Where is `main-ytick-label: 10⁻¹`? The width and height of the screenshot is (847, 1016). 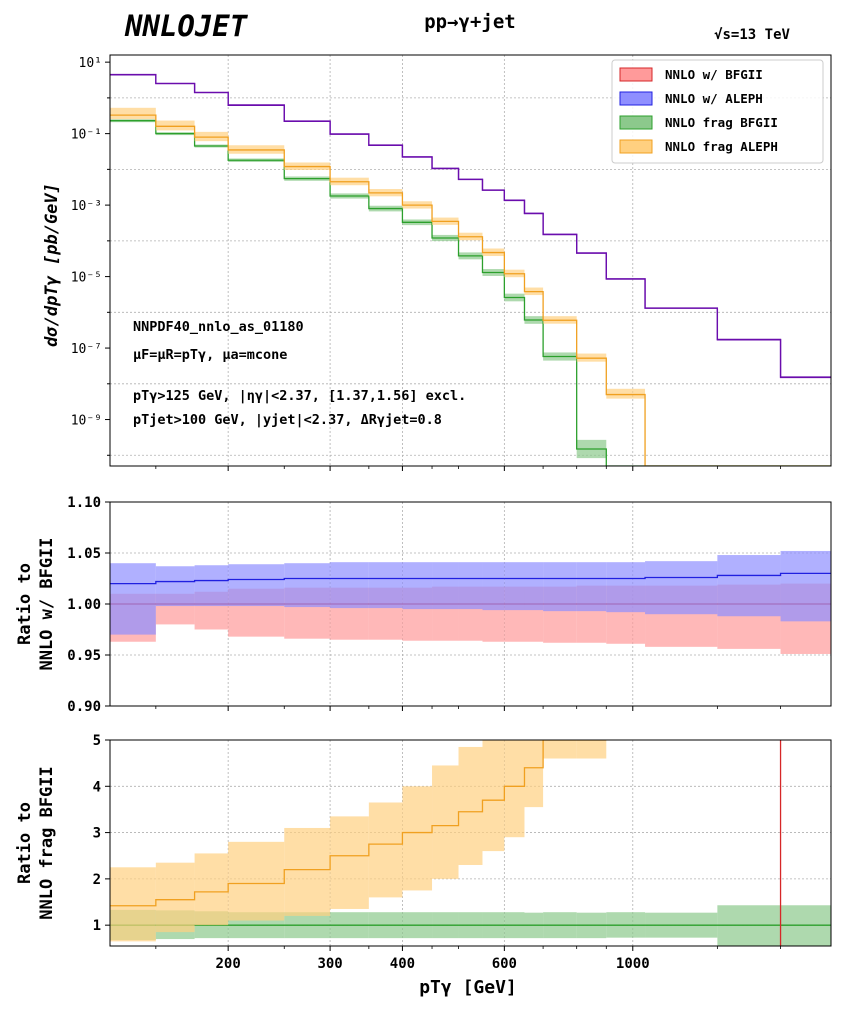 main-ytick-label: 10⁻¹ is located at coordinates (86, 135).